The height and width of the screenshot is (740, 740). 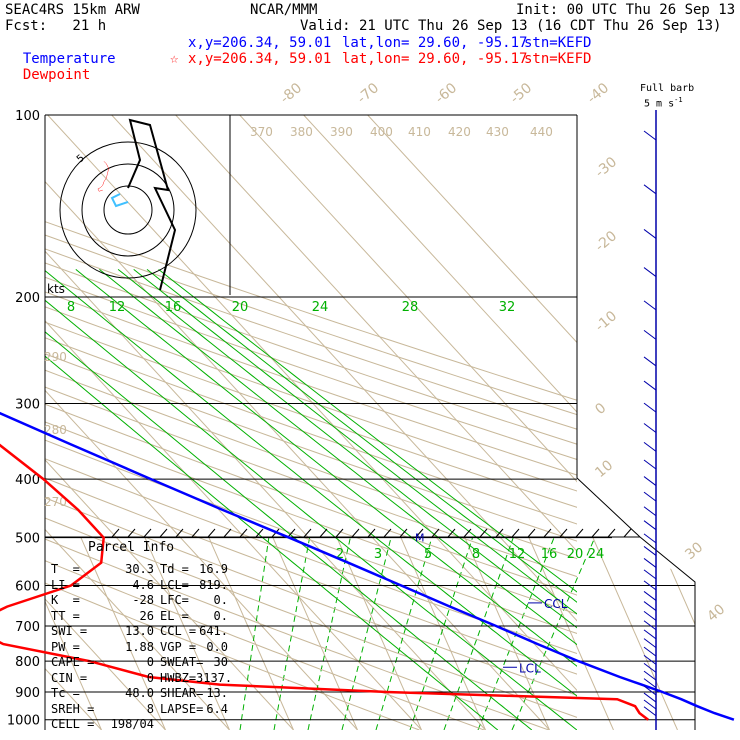 I want to click on isotherm-label: -40, so click(x=598, y=93).